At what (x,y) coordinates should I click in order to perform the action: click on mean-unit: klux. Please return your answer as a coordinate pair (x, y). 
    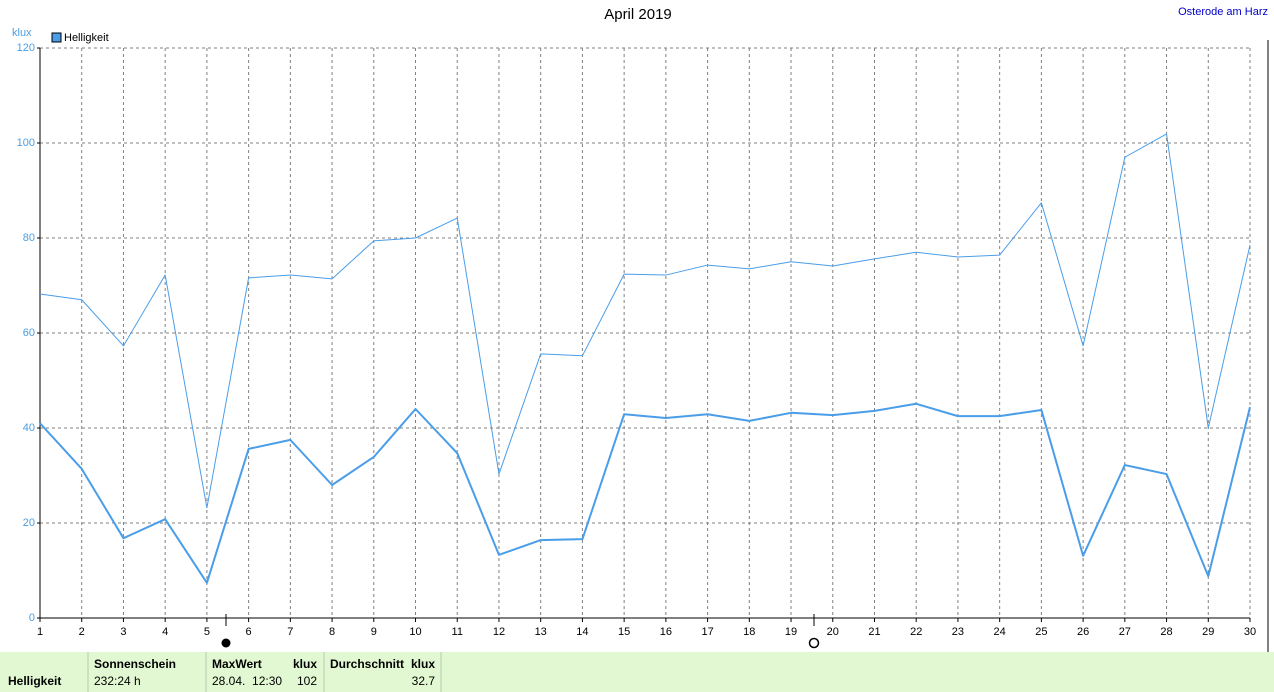
    Looking at the image, I should click on (423, 664).